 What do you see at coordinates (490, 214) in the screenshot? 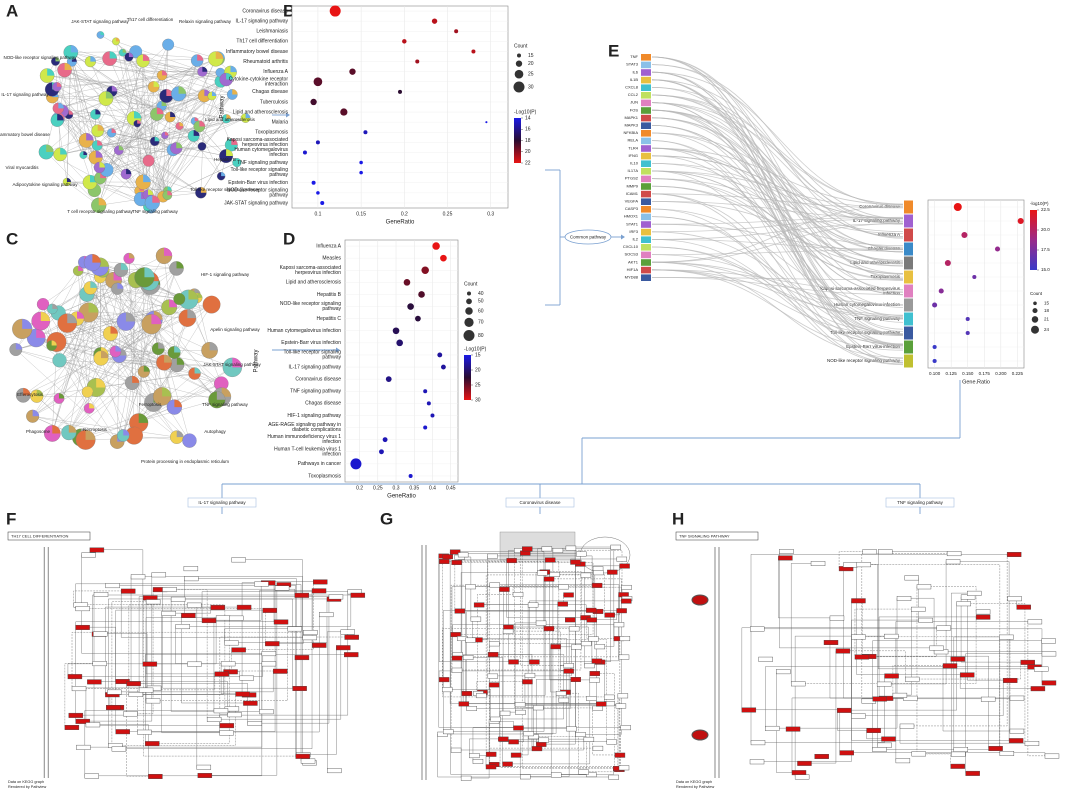
I see `x-tick-label: 0.3` at bounding box center [490, 214].